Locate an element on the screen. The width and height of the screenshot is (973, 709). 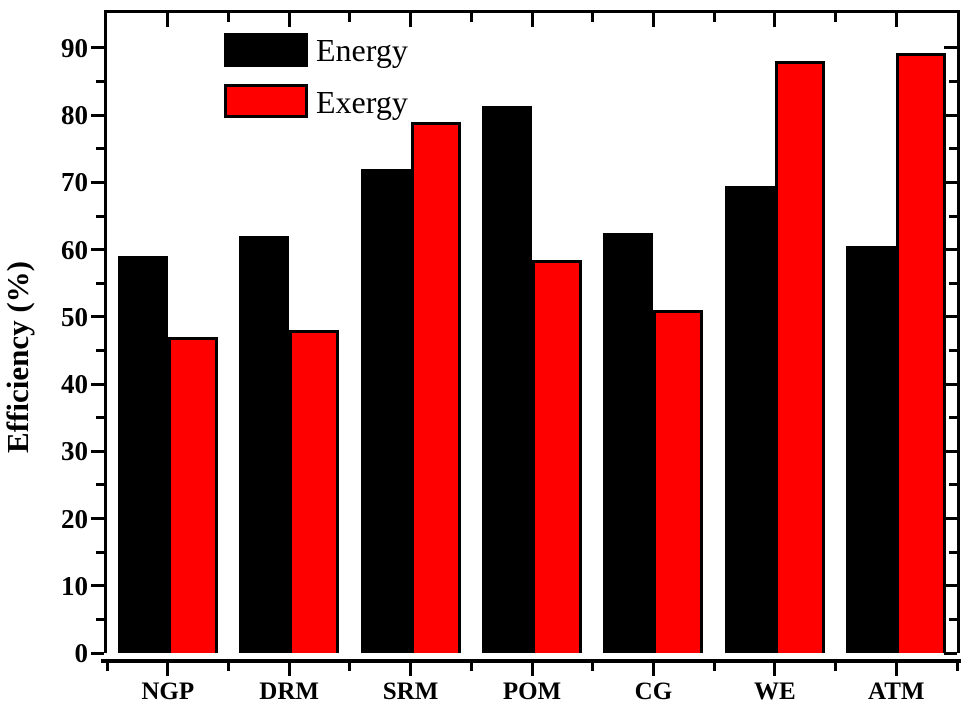
bar-energy-drm is located at coordinates (264, 444).